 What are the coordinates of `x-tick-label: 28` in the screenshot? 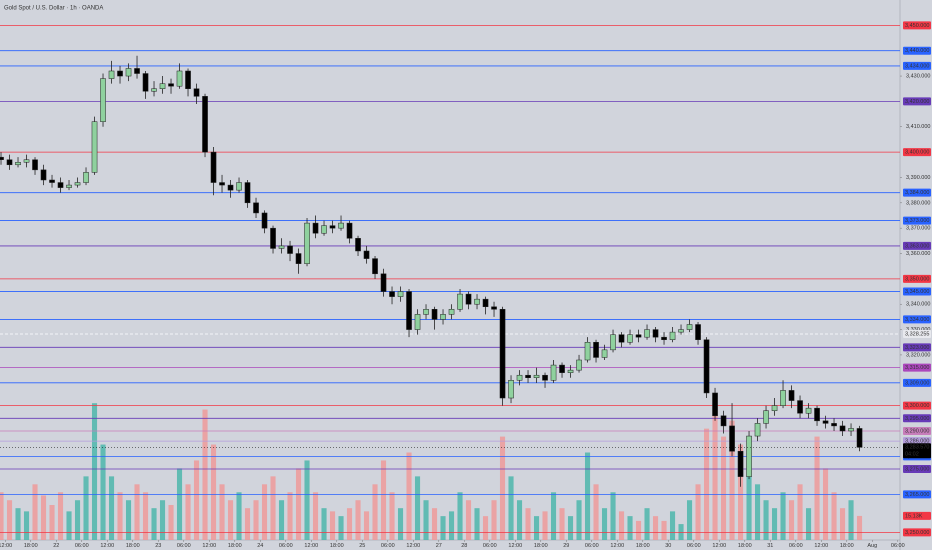 It's located at (464, 546).